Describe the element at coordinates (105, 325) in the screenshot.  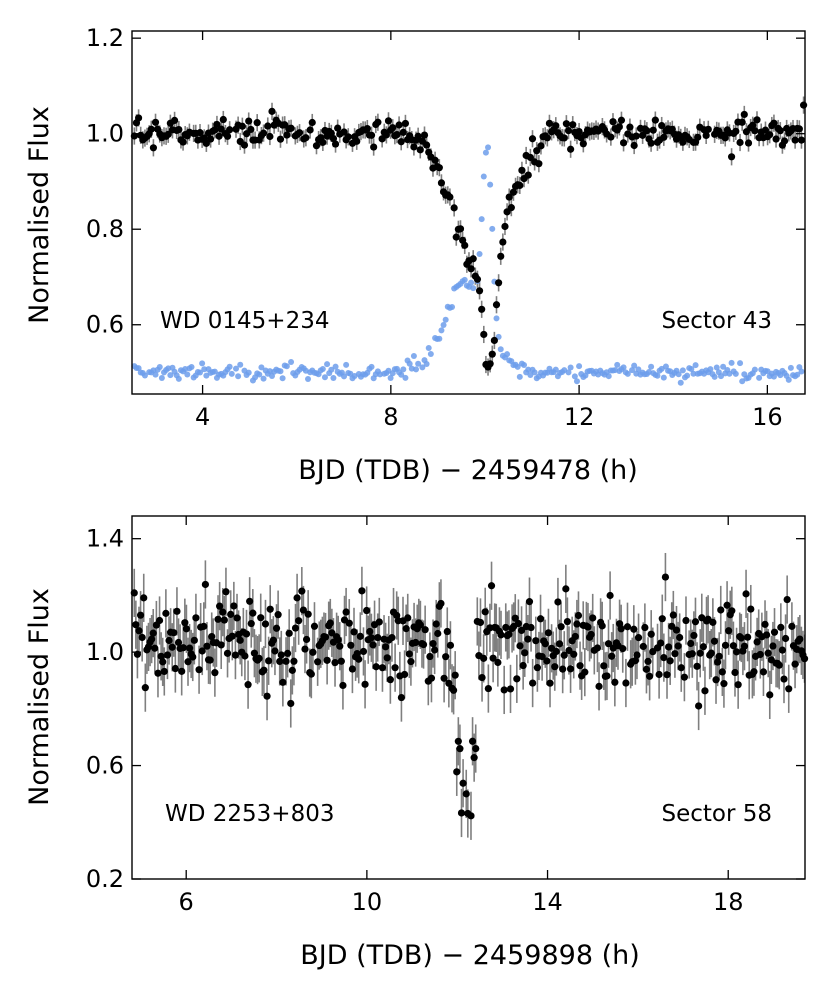
I see `y-tick-label: 0.6` at that location.